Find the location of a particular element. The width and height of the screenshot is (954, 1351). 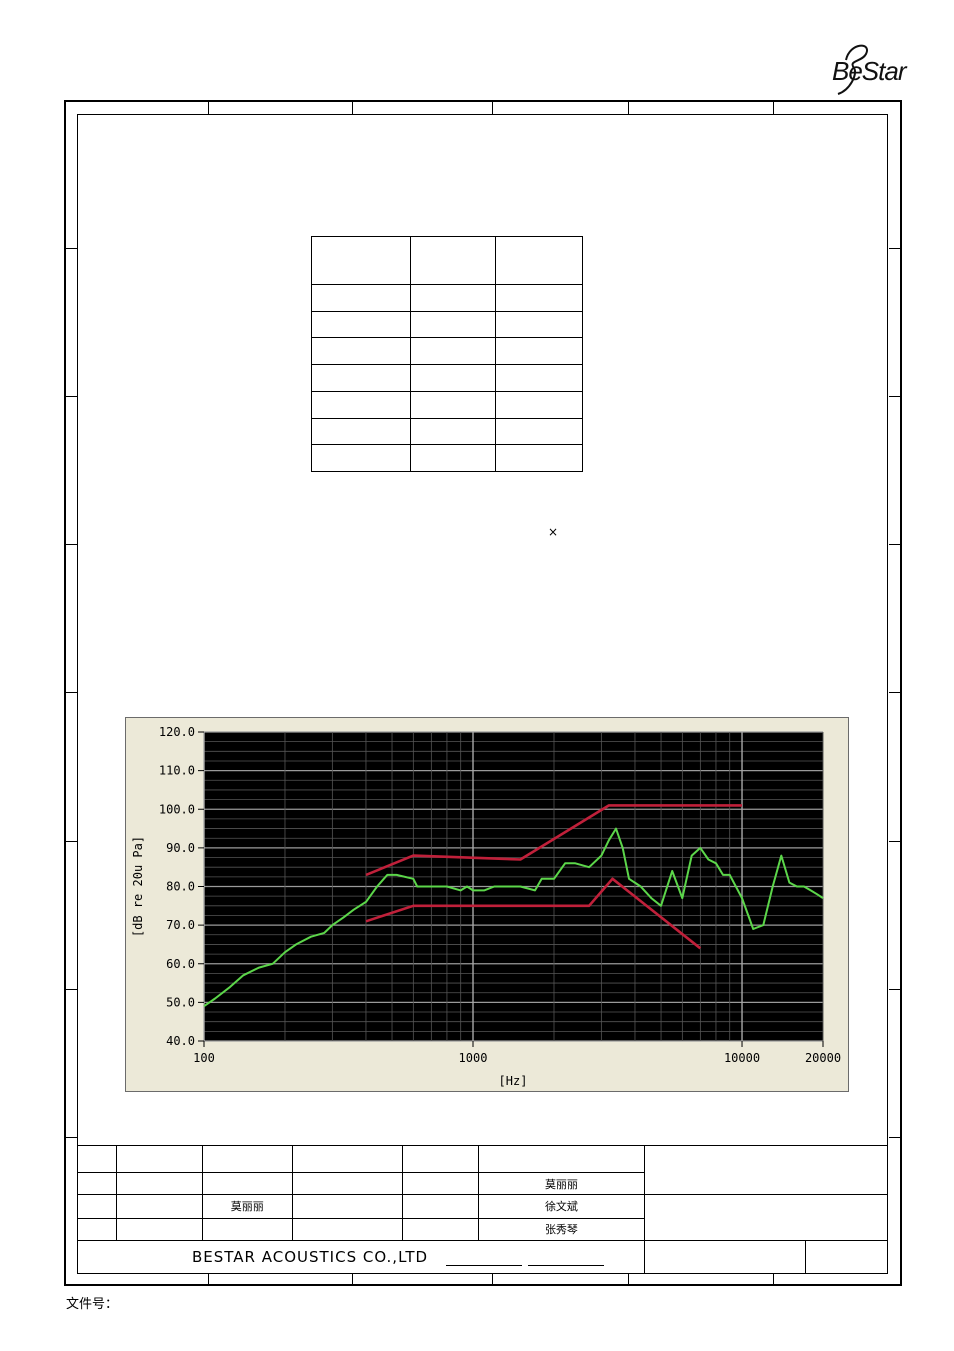

y-tick-label: 60.0 is located at coordinates (180, 964).